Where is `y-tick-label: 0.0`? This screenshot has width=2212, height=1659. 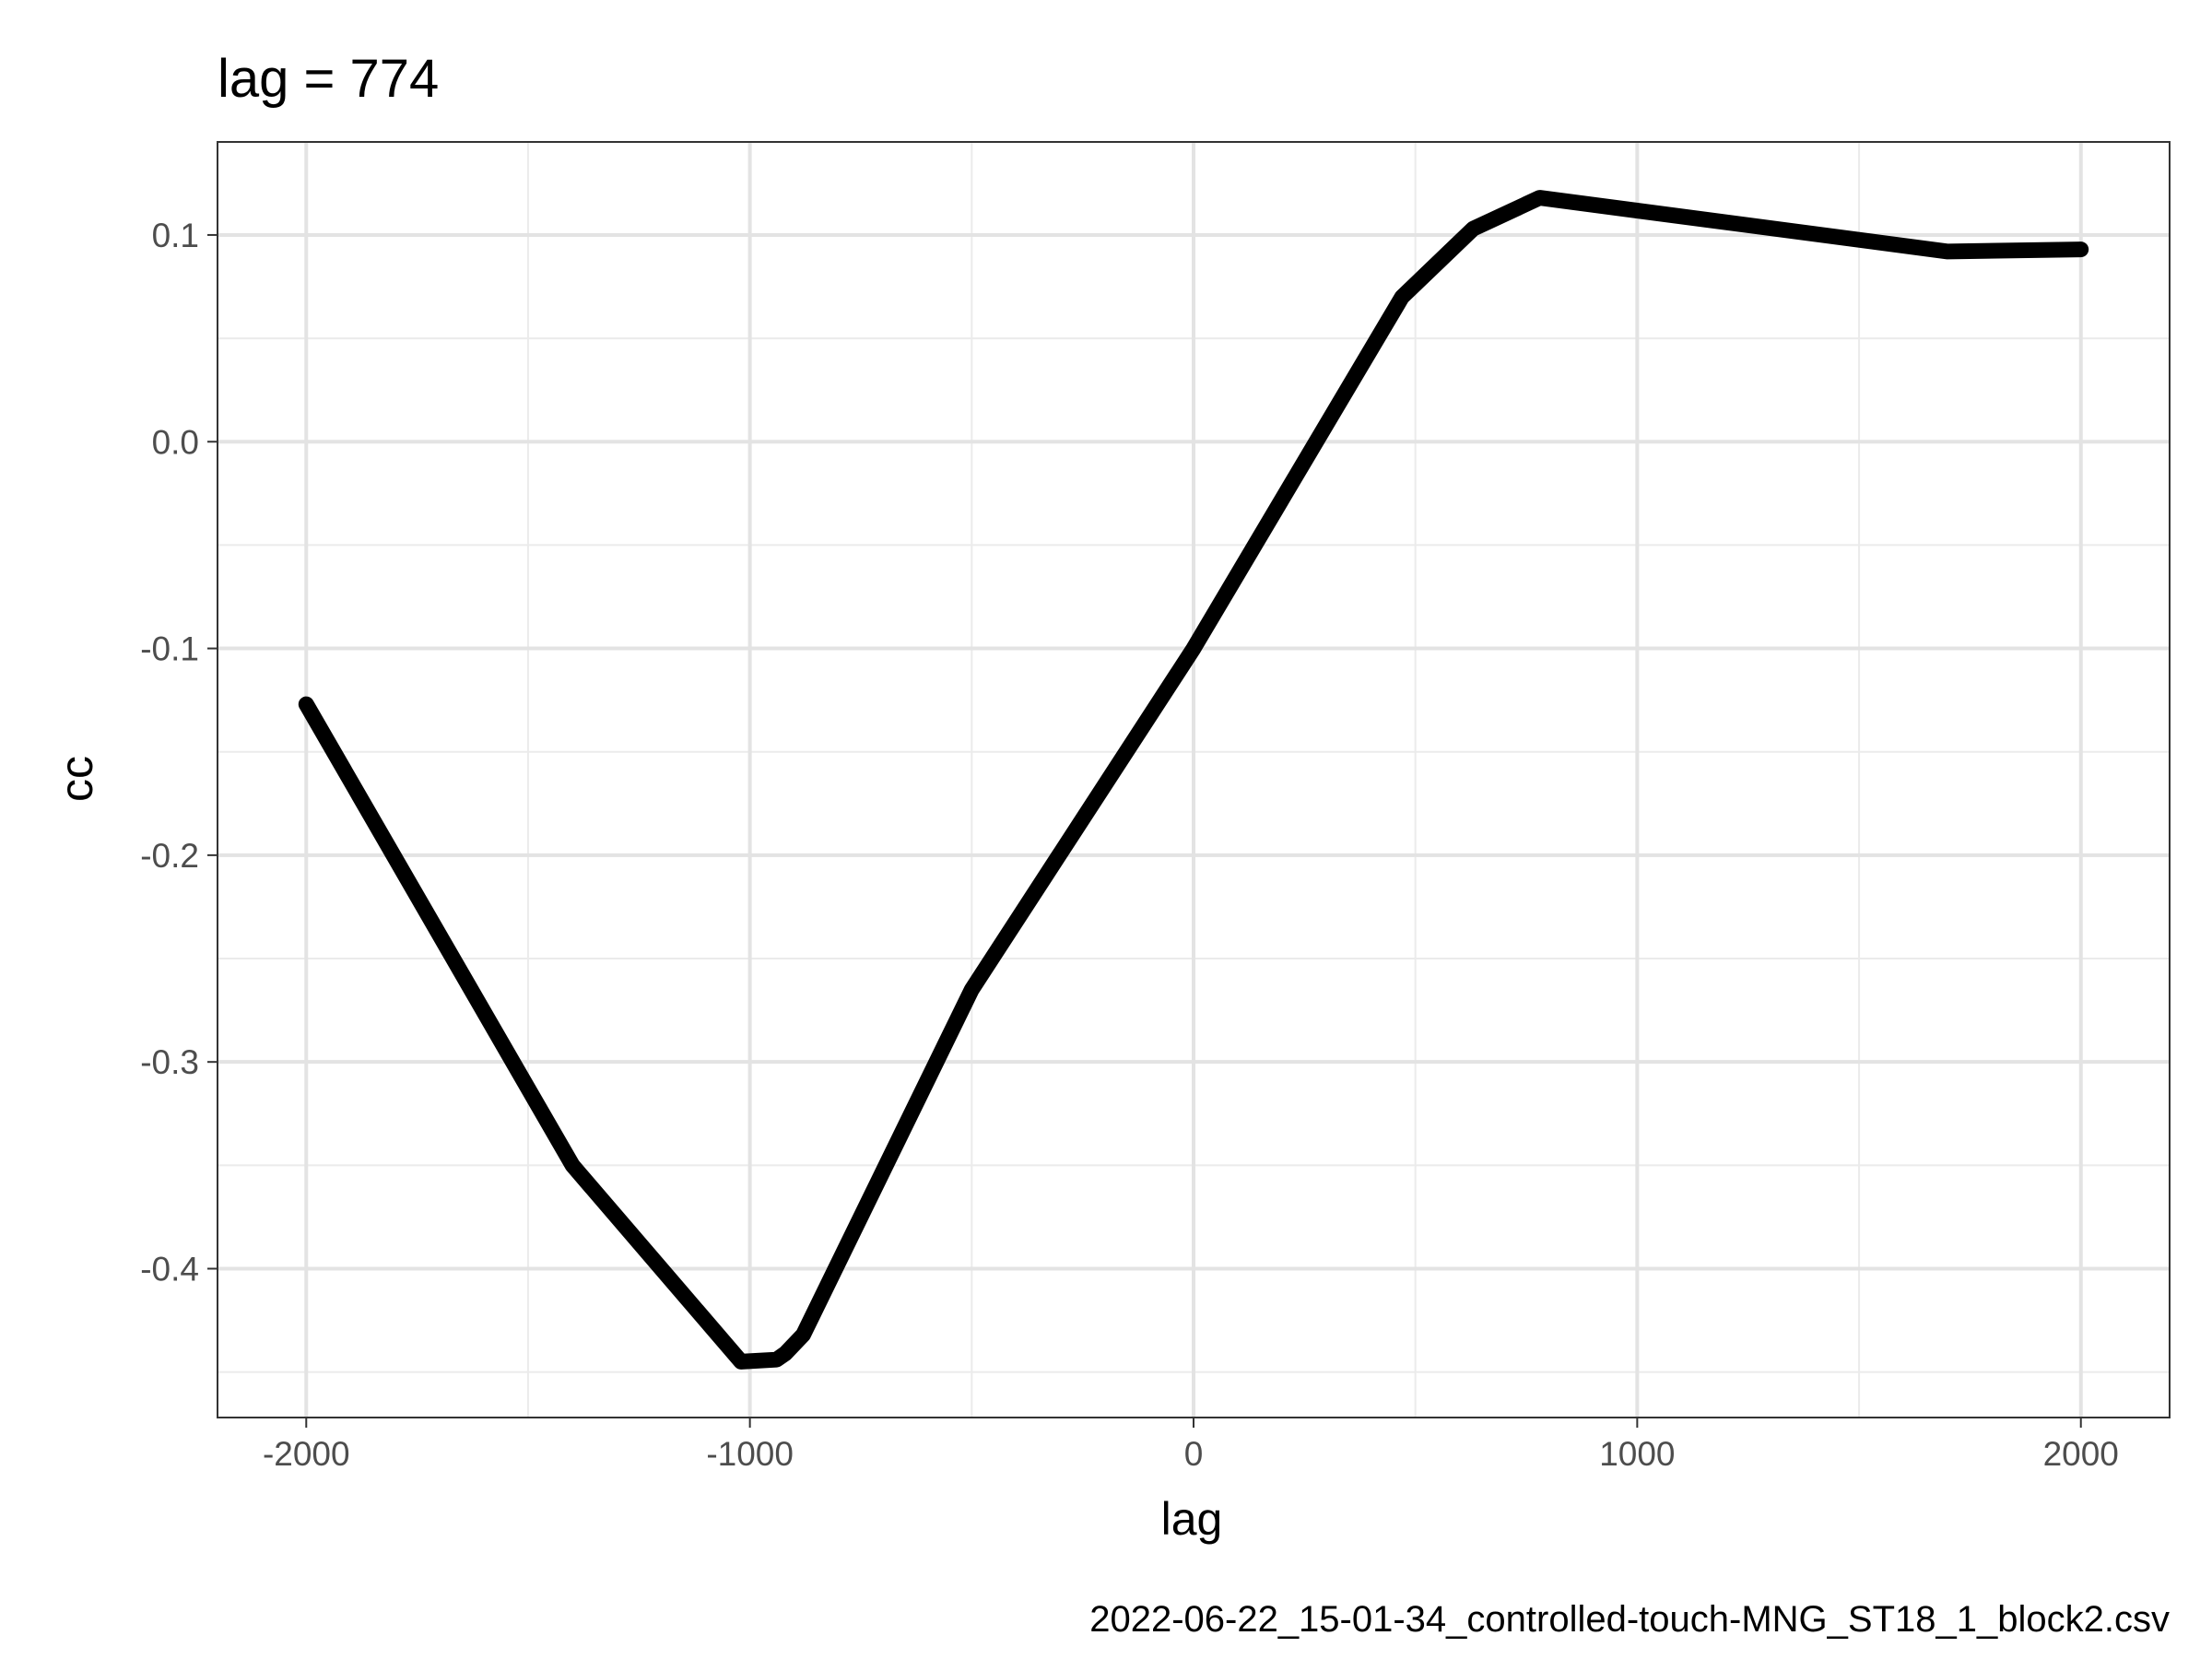
y-tick-label: 0.0 is located at coordinates (175, 442).